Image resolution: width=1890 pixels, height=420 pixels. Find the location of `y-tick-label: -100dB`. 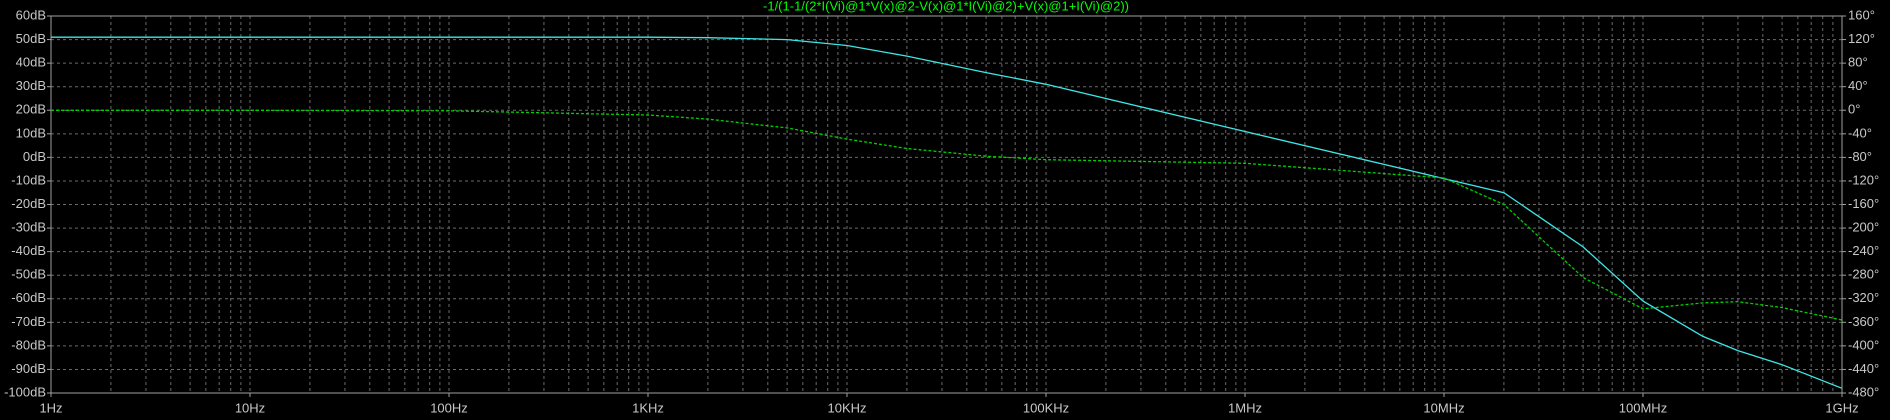

y-tick-label: -100dB is located at coordinates (25, 391).